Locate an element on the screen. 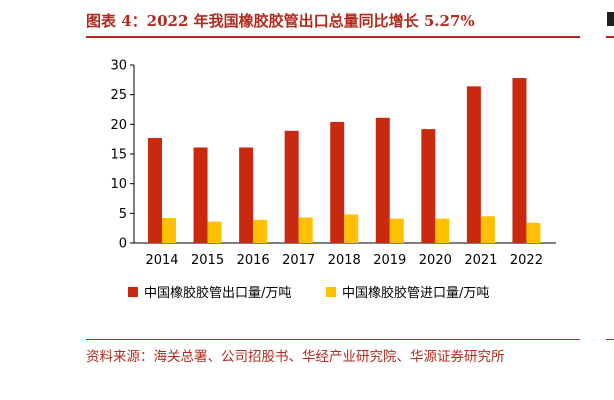 The image size is (614, 400). x-tick-label: 2021 is located at coordinates (480, 260).